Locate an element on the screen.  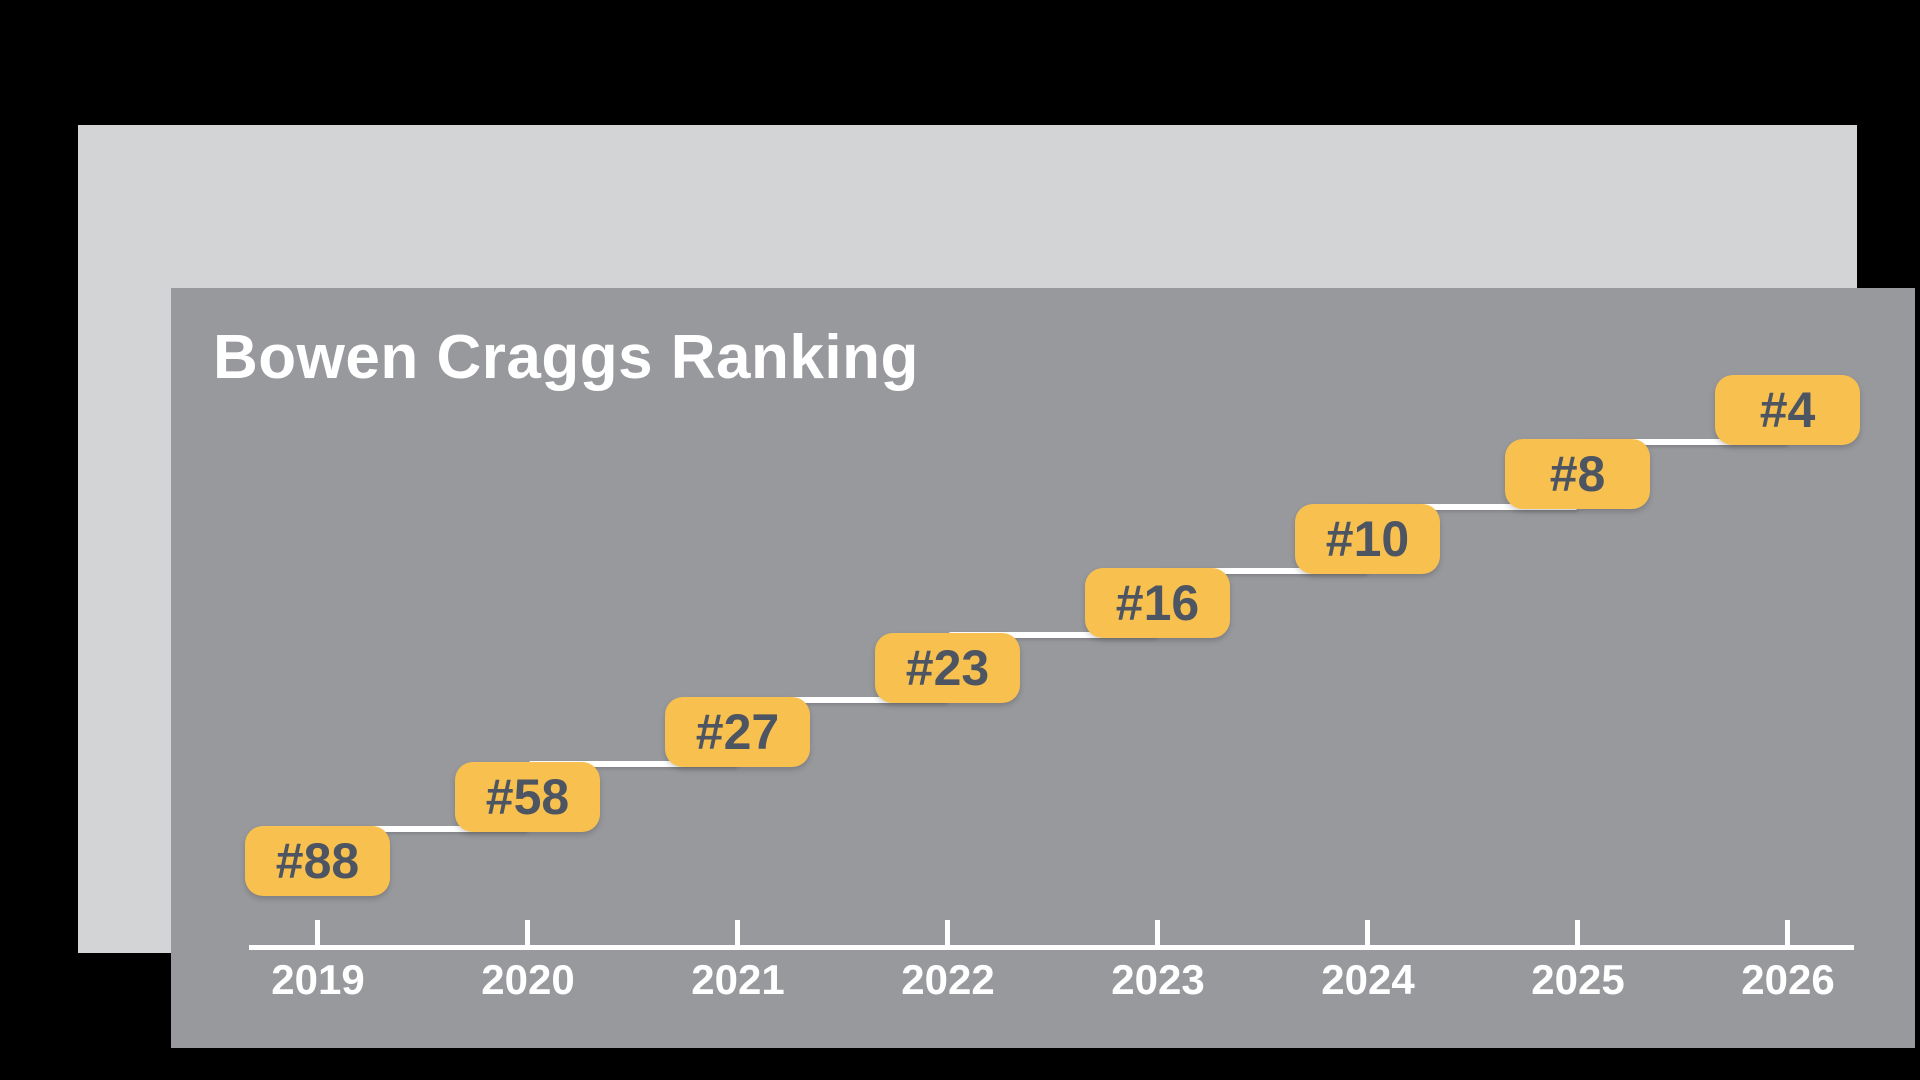
rank-badge-2021: #27 is located at coordinates (737, 732).